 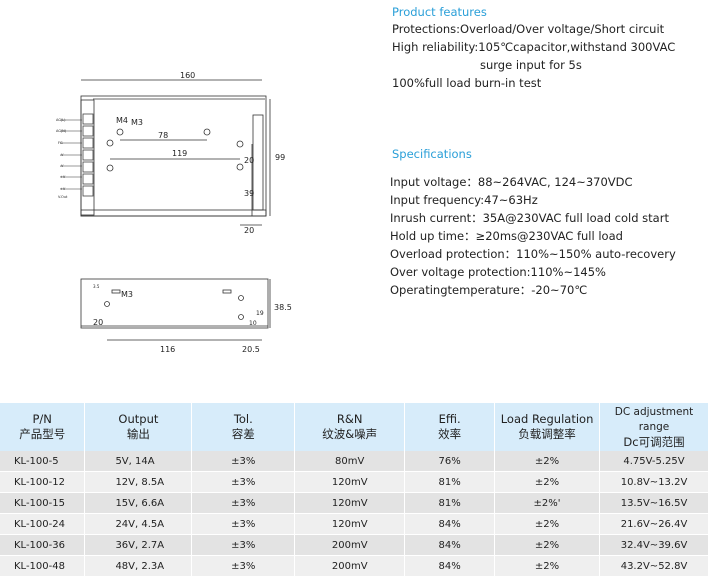 What do you see at coordinates (43, 503) in the screenshot?
I see `table-cell: KL-100-15` at bounding box center [43, 503].